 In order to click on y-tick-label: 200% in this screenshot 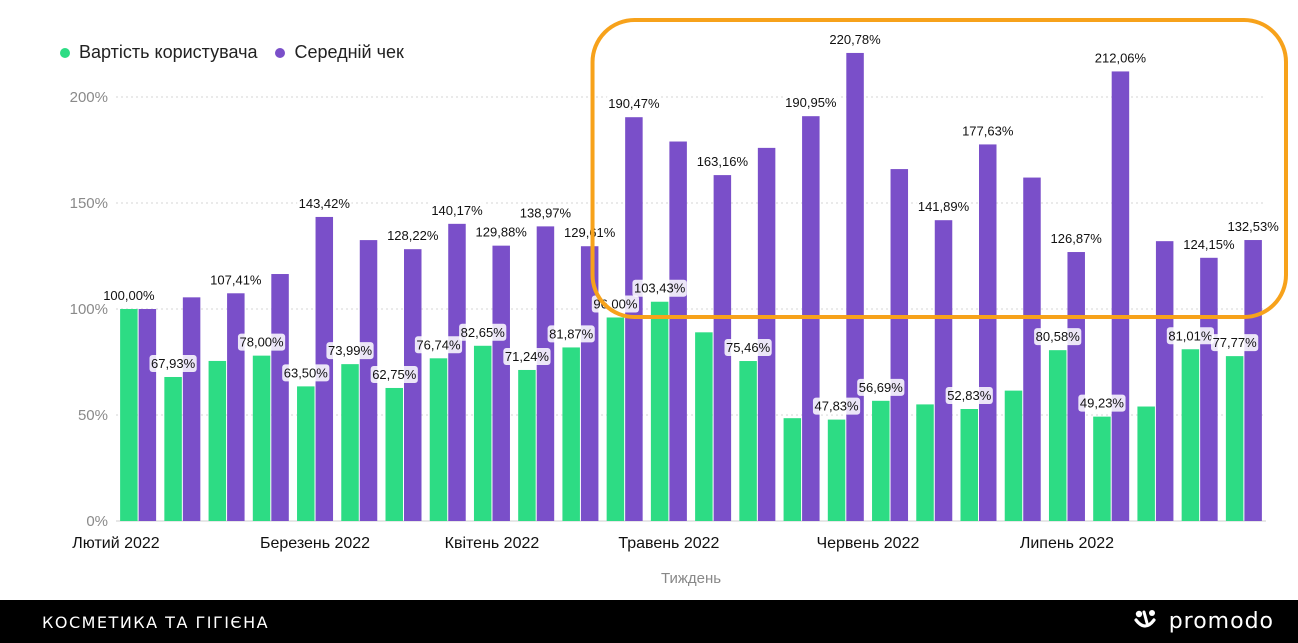, I will do `click(89, 97)`.